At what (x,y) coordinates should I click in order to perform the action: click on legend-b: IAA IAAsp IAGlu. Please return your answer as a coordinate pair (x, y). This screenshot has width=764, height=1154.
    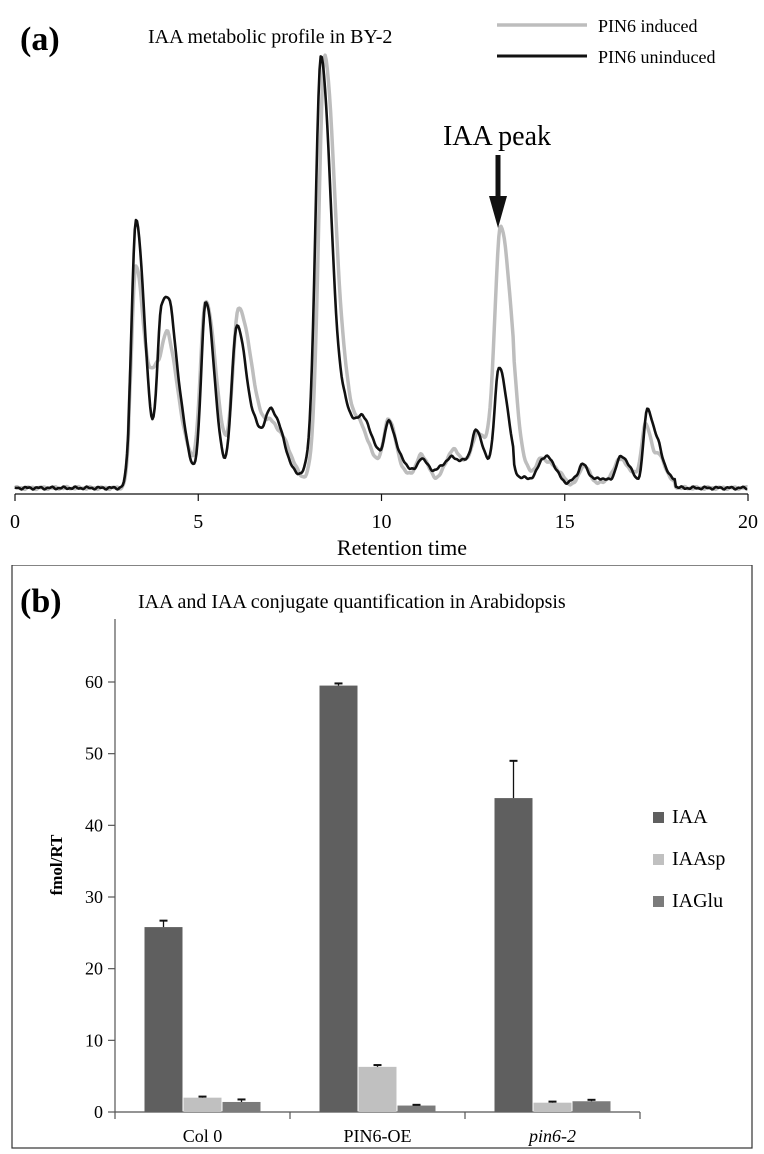
    Looking at the image, I should click on (689, 859).